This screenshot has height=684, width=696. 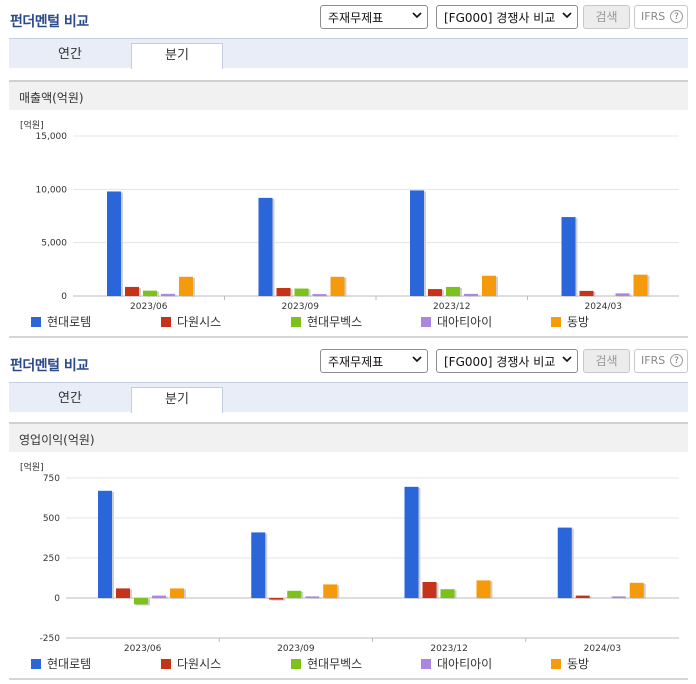 What do you see at coordinates (50, 639) in the screenshot?
I see `y-tick-label: -250` at bounding box center [50, 639].